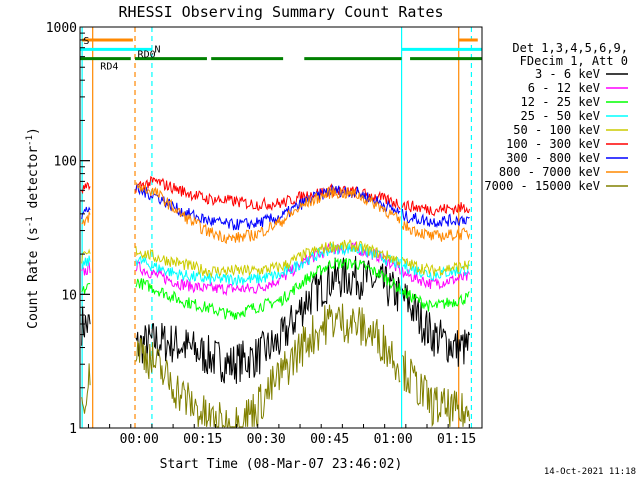  Describe the element at coordinates (570, 48) in the screenshot. I see `legend-header-line: Det 1,3,4,5,6,9,` at that location.